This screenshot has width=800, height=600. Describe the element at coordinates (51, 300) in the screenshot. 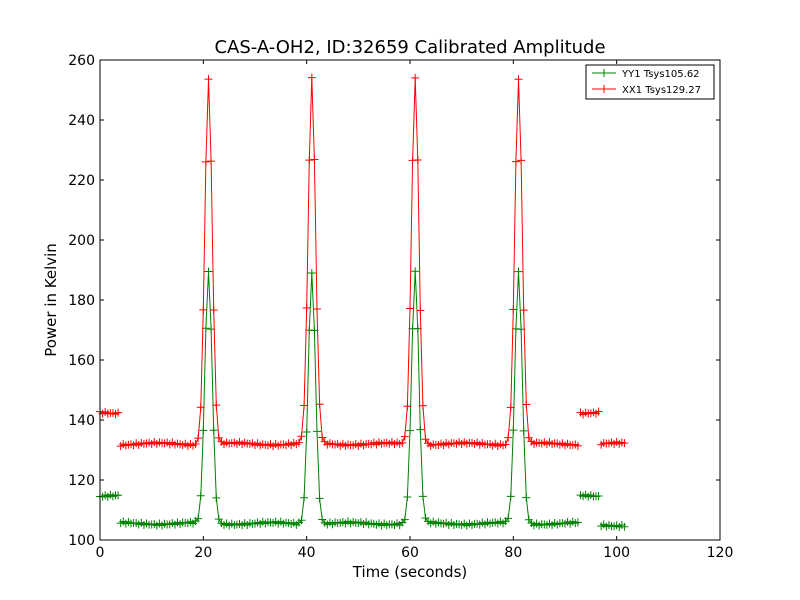

I see `y-axis-label: Power in Kelvin` at that location.